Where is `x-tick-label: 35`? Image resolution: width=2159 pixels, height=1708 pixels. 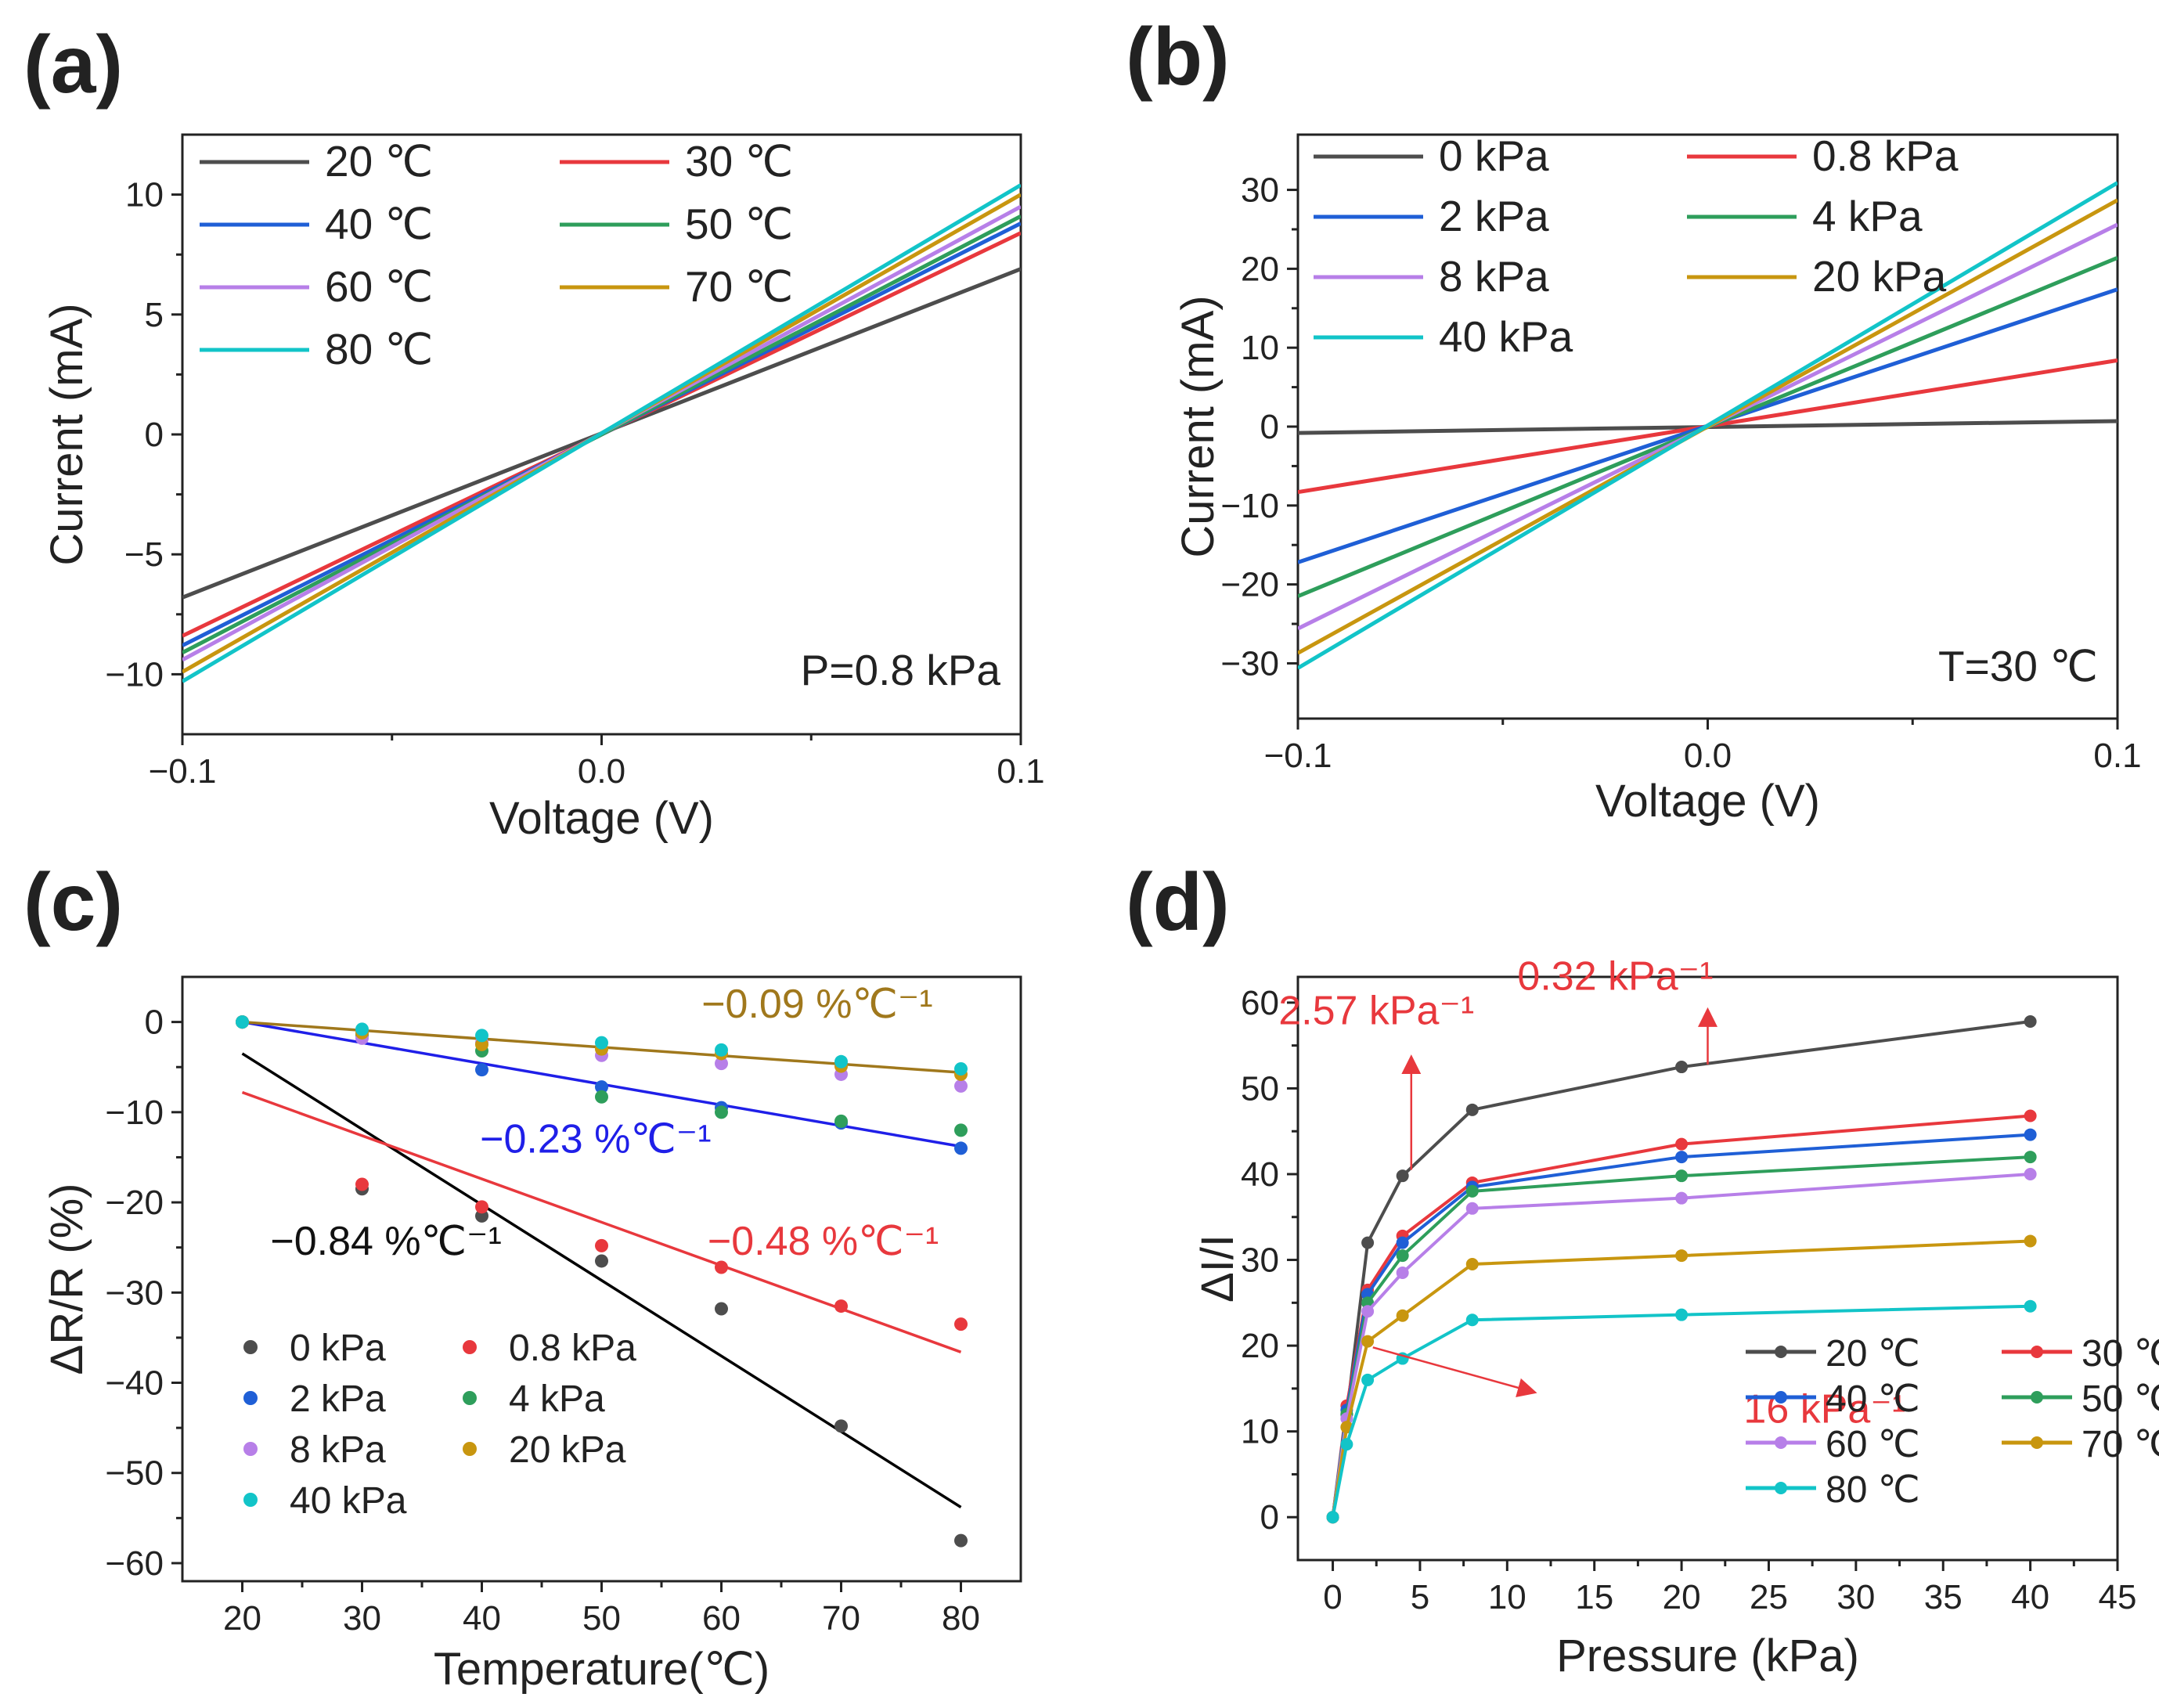
x-tick-label: 35 is located at coordinates (1944, 1597).